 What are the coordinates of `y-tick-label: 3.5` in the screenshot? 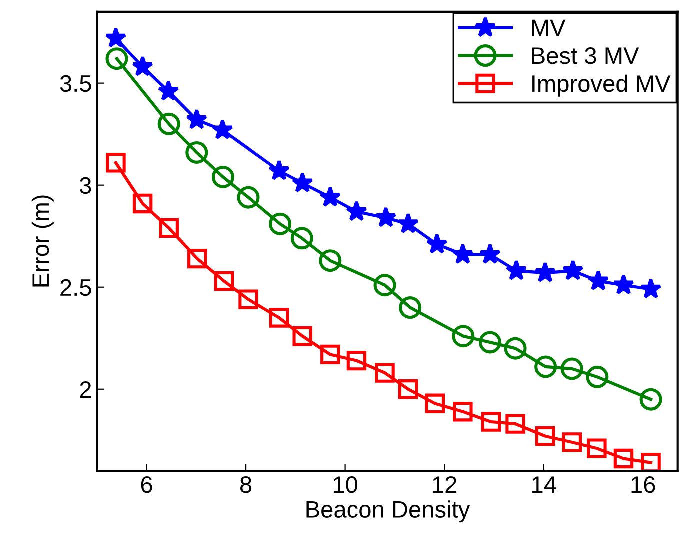 It's located at (76, 83).